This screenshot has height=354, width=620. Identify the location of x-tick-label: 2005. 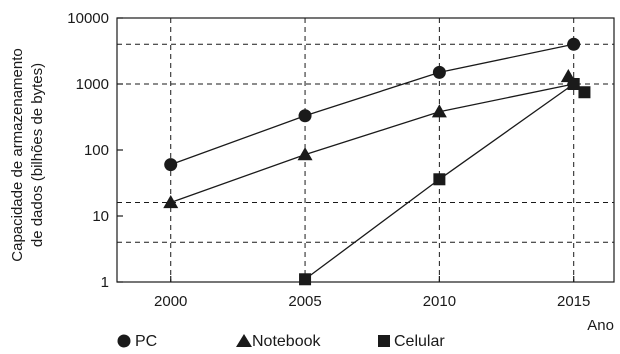
(304, 301).